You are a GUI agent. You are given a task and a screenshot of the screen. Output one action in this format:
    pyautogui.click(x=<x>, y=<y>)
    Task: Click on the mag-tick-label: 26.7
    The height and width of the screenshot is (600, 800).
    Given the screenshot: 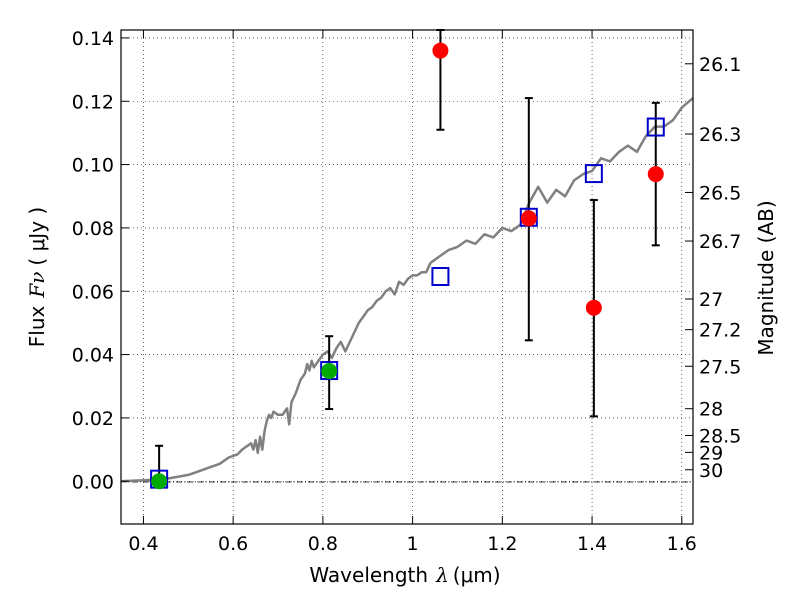 What is the action you would take?
    pyautogui.click(x=720, y=242)
    